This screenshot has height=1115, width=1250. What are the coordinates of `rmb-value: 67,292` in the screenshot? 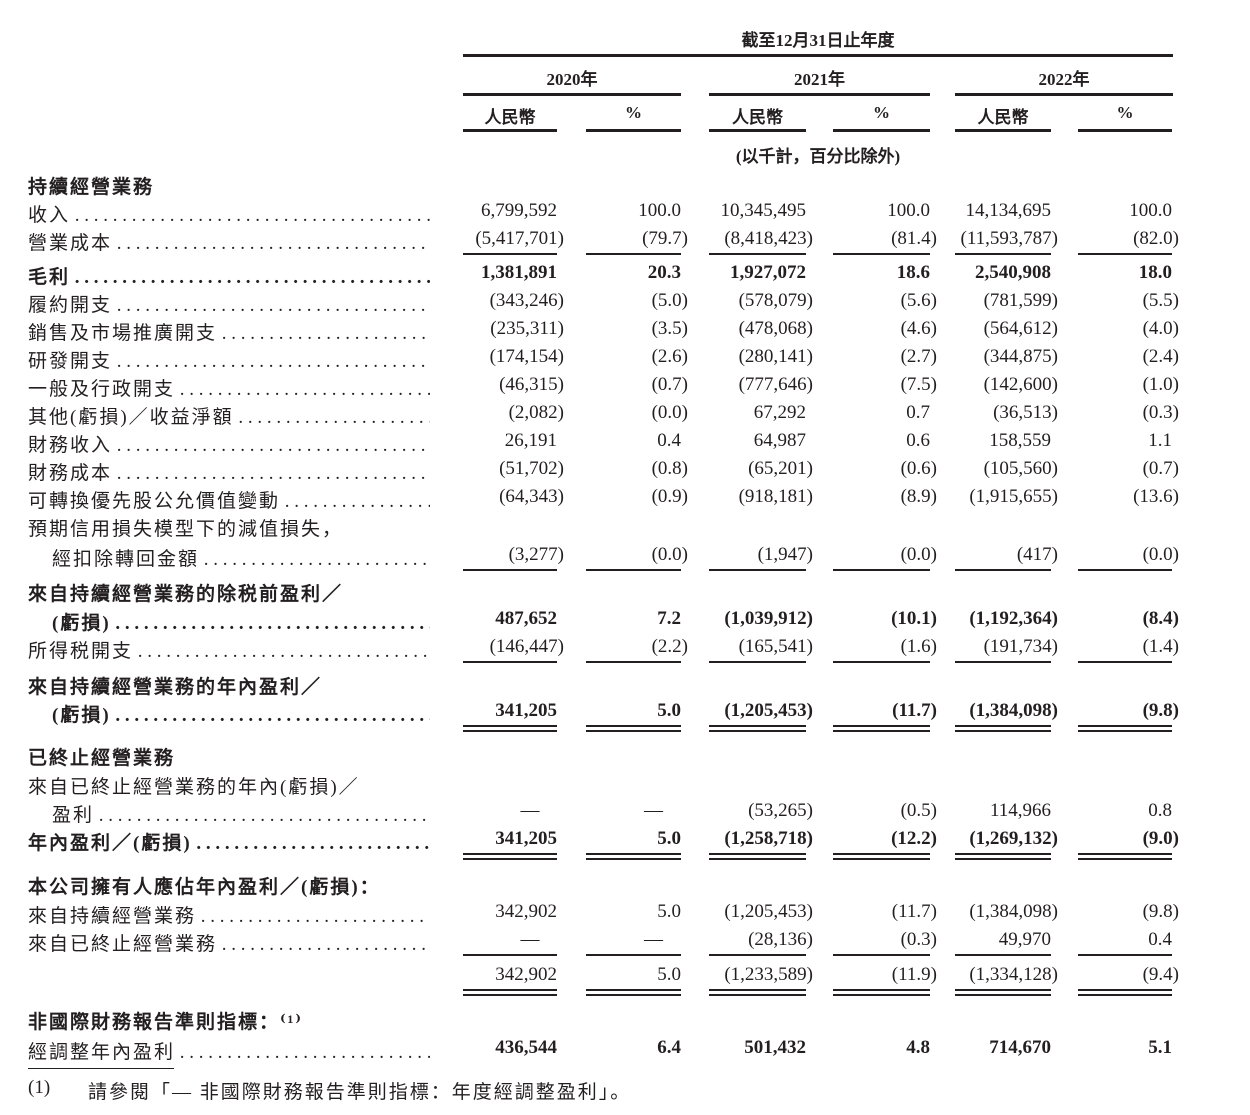 It's located at (779, 412).